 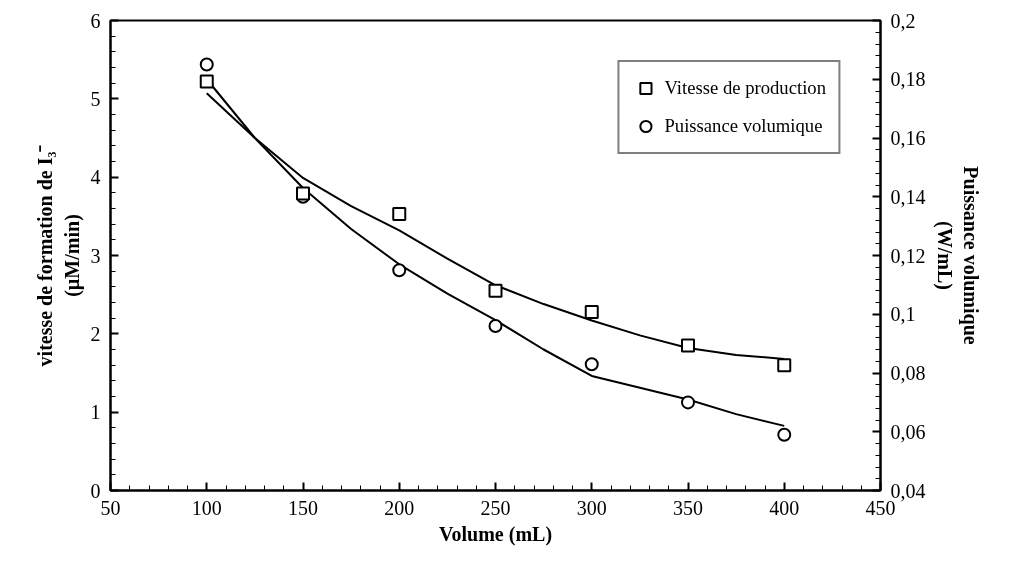 What do you see at coordinates (908, 490) in the screenshot?
I see `y2-tick-label: 0,04` at bounding box center [908, 490].